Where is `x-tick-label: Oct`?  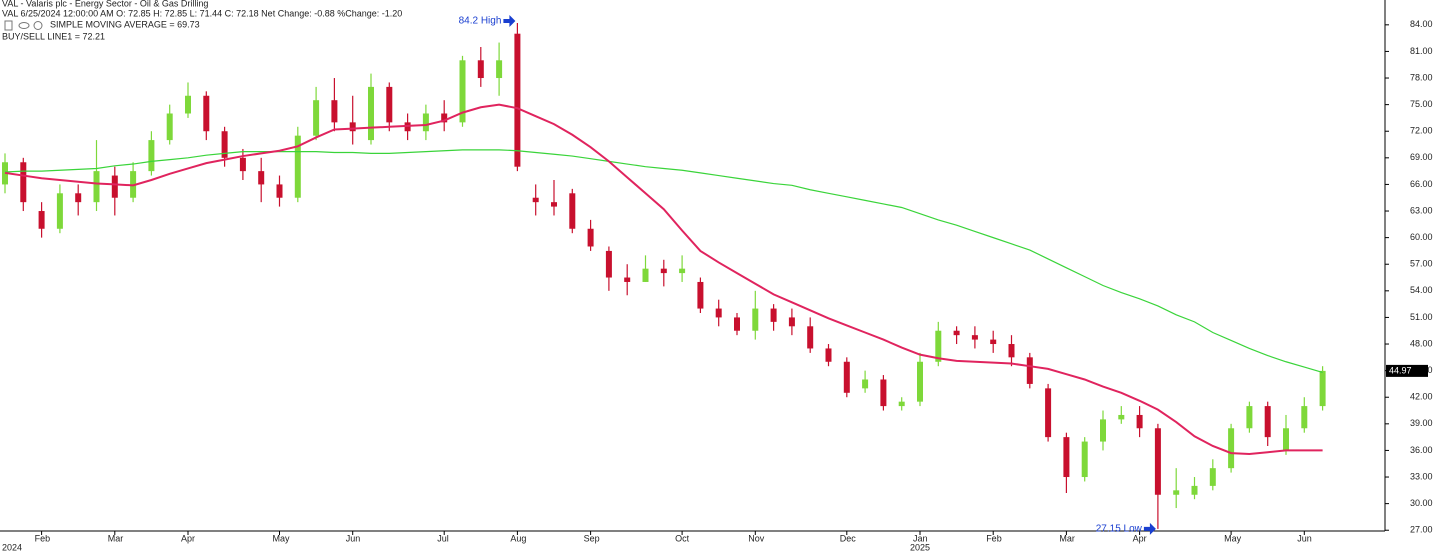
x-tick-label: Oct is located at coordinates (682, 538).